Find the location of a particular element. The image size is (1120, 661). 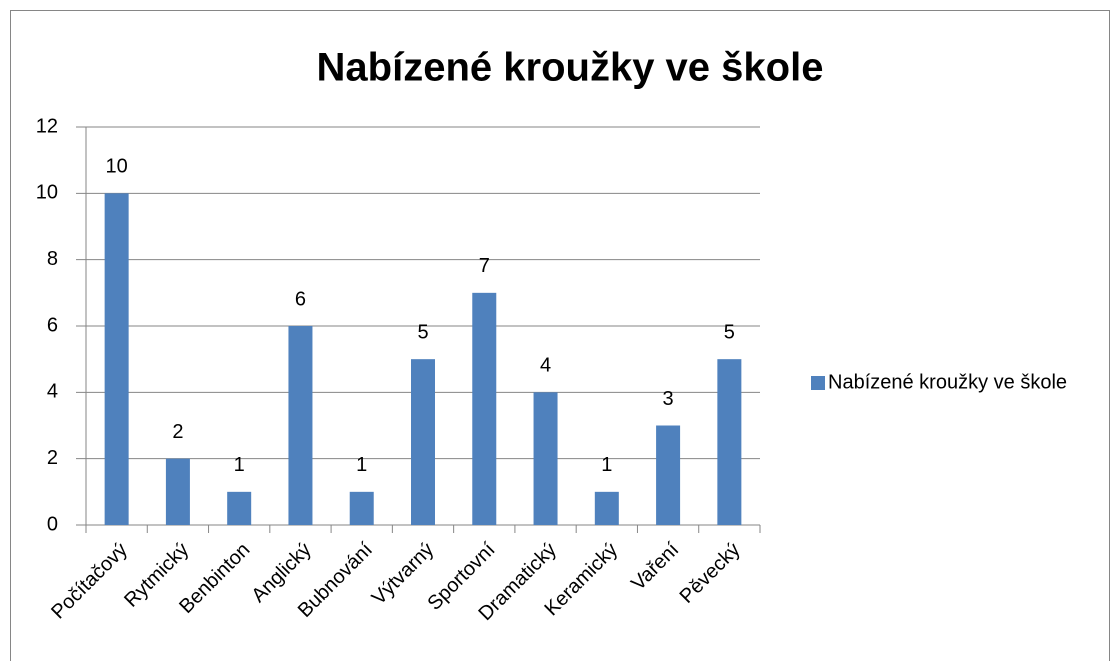

data-label: 2 is located at coordinates (177, 432).